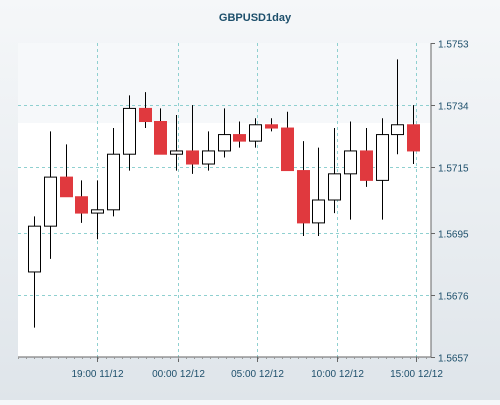  I want to click on x-tick-label: 19:00 11/12, so click(97, 374).